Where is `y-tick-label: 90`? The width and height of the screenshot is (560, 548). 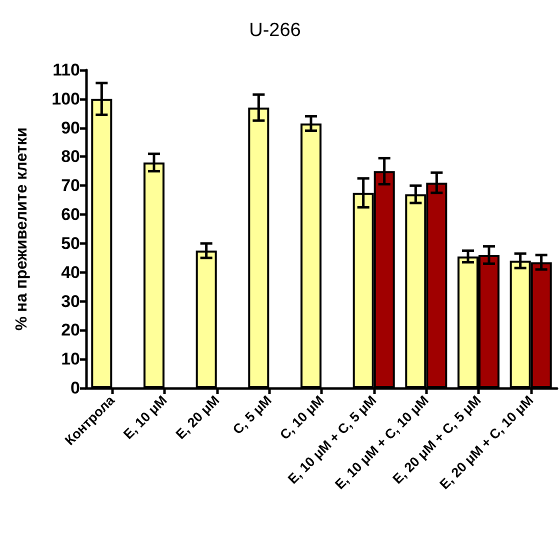 y-tick-label: 90 is located at coordinates (70, 128).